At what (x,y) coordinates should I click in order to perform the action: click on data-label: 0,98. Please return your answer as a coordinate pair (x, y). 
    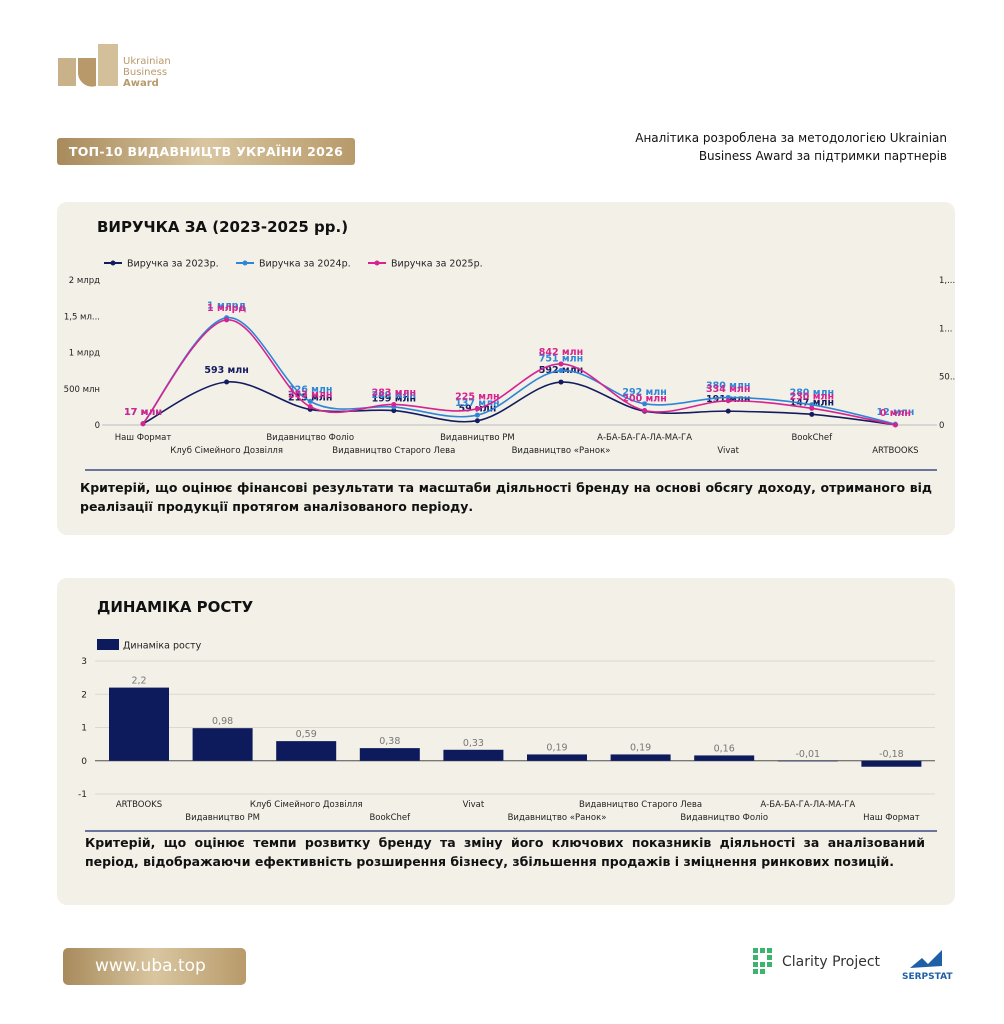
    Looking at the image, I should click on (222, 721).